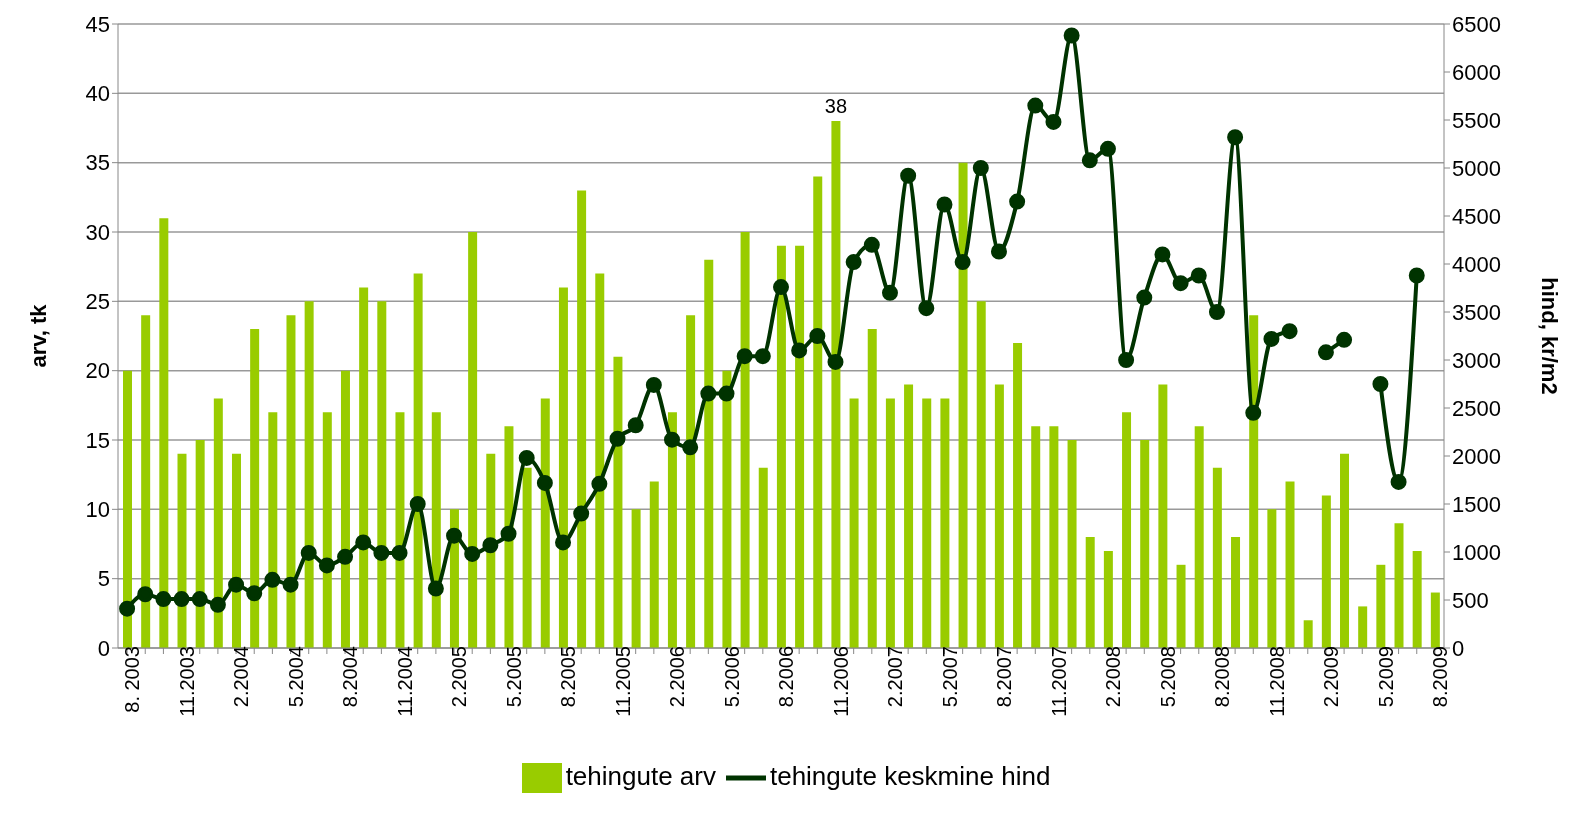 The height and width of the screenshot is (815, 1582). I want to click on x-tick-label: 11.2007, so click(1058, 681).